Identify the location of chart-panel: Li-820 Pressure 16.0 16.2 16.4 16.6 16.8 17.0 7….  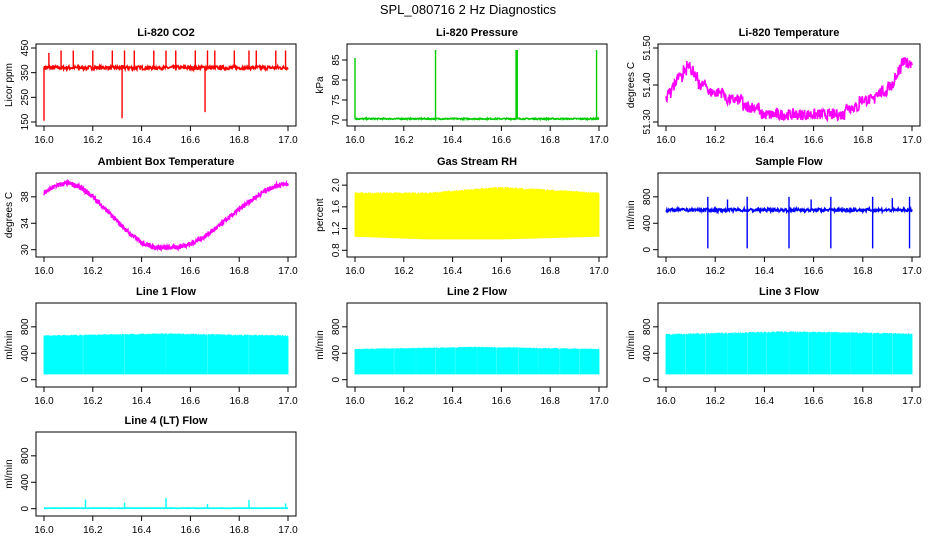
(462, 86).